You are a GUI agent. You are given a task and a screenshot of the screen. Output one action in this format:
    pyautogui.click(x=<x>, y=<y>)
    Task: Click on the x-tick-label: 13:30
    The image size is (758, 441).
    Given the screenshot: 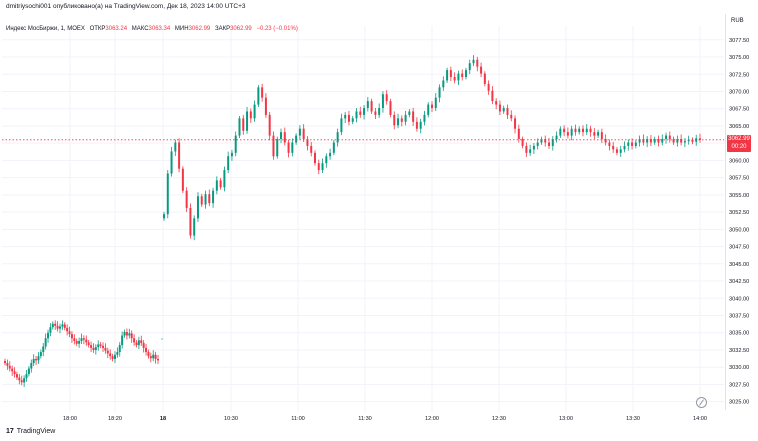 What is the action you would take?
    pyautogui.click(x=633, y=419)
    